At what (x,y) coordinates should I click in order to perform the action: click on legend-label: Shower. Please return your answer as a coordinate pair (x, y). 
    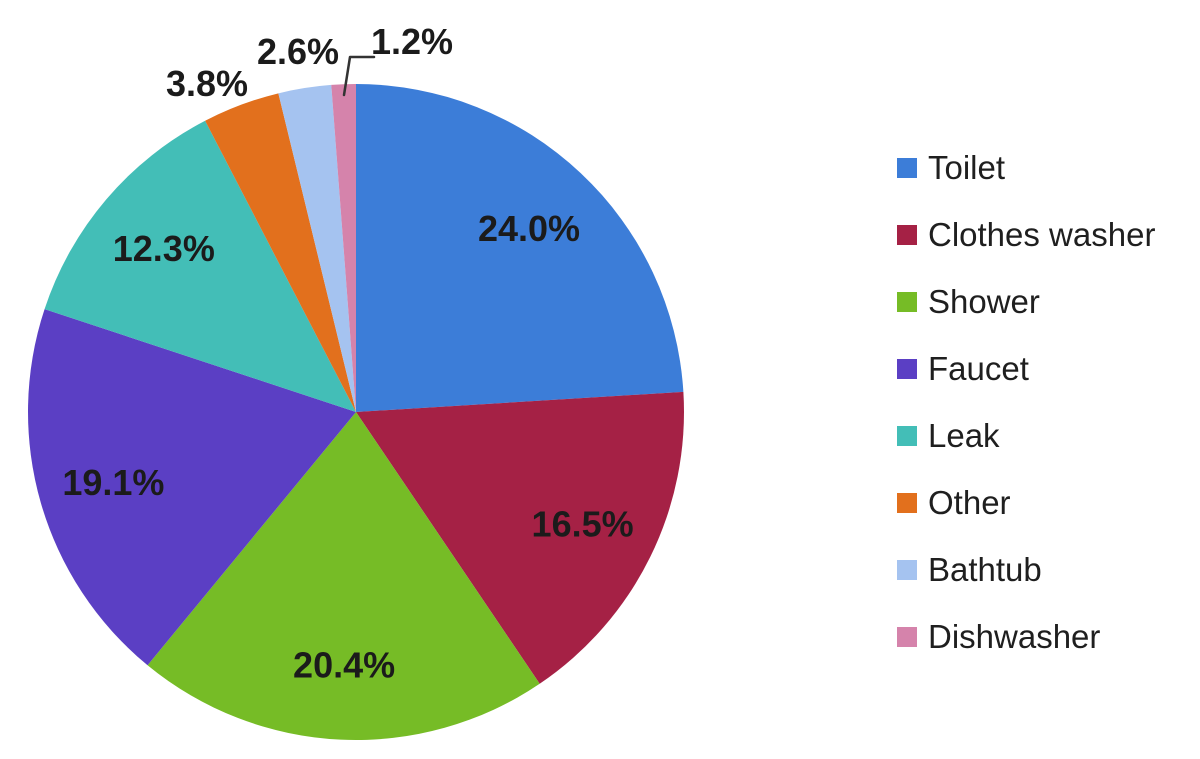
    Looking at the image, I should click on (984, 301).